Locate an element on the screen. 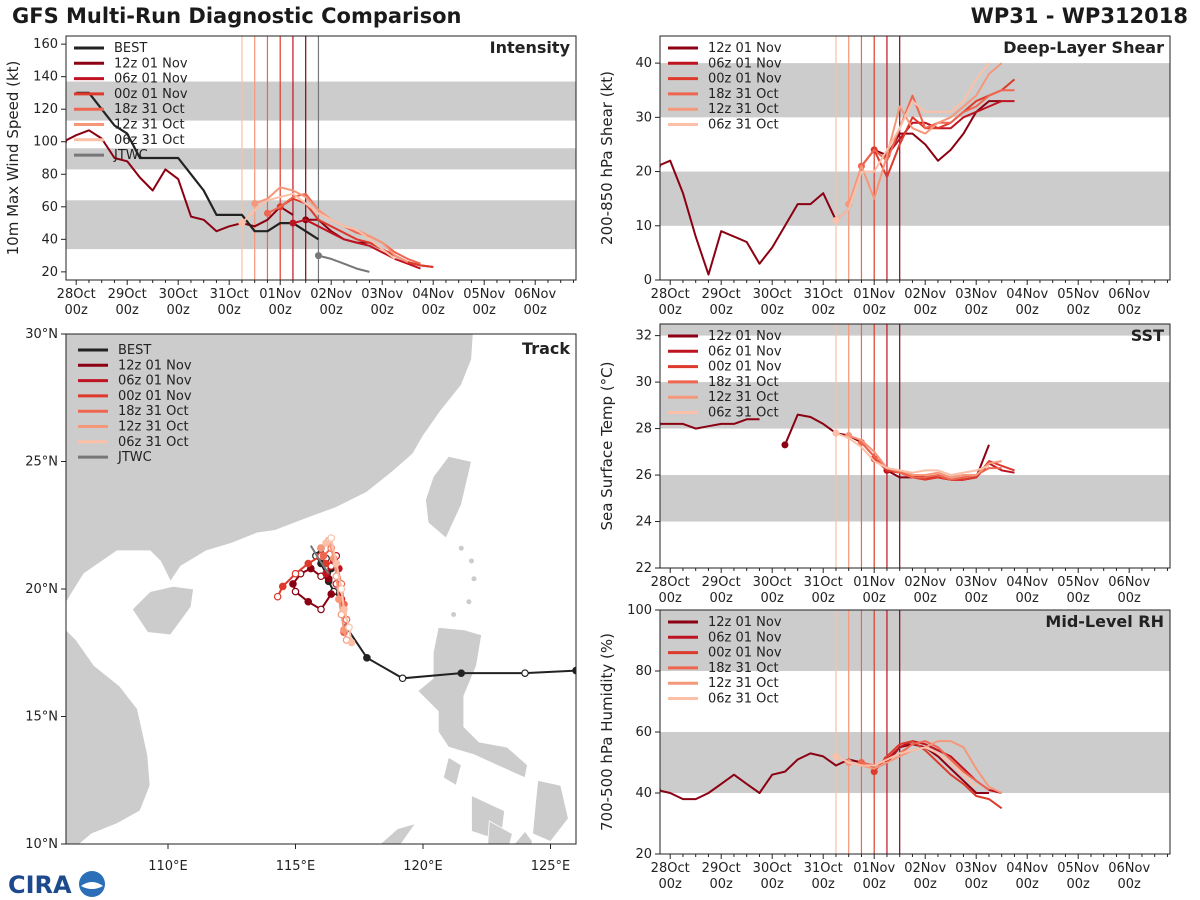 This screenshot has width=1200, height=900. rh-frame is located at coordinates (915, 732).